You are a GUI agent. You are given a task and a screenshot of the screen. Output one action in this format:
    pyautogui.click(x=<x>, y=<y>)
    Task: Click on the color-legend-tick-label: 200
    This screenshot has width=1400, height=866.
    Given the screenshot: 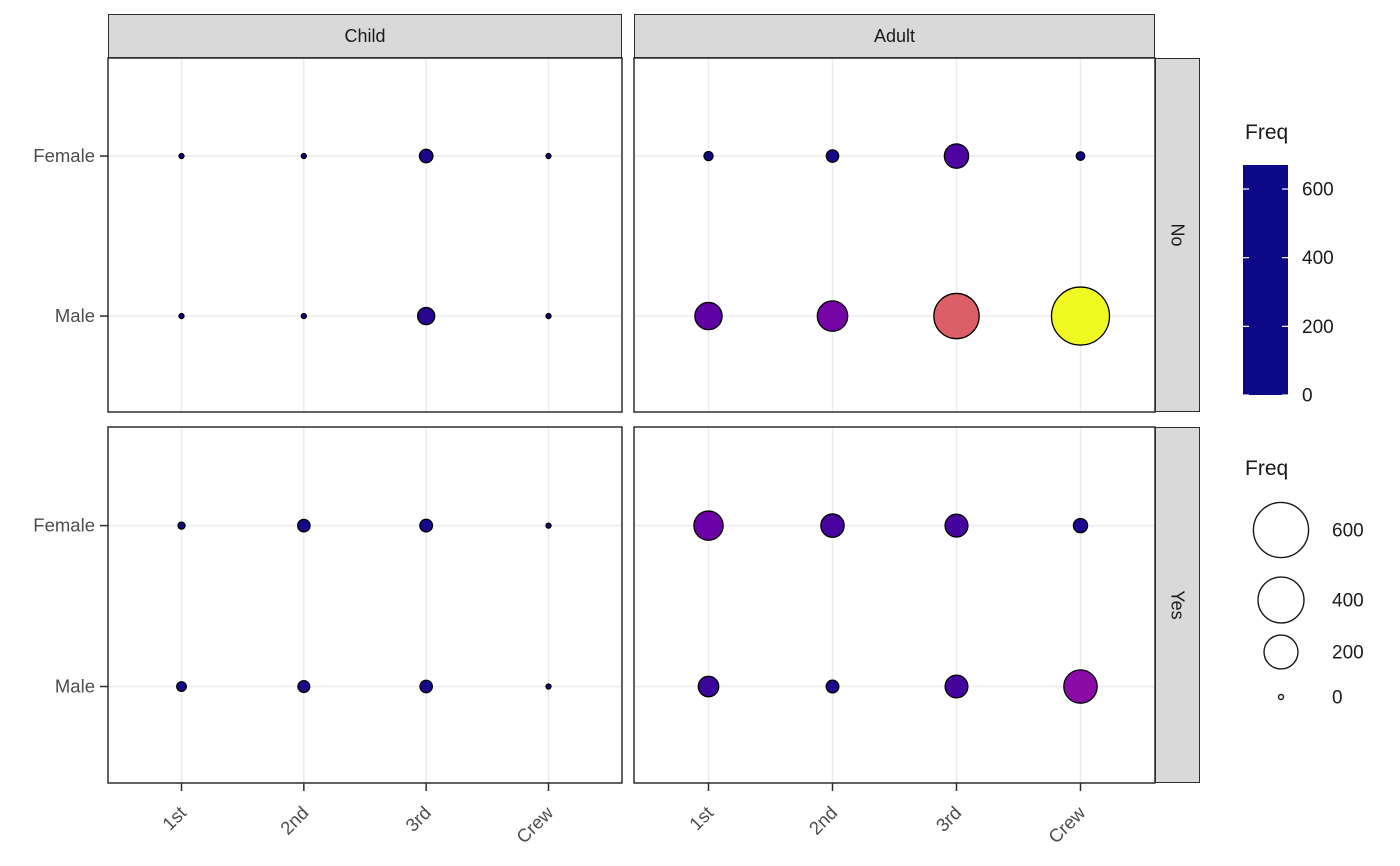 What is the action you would take?
    pyautogui.click(x=1318, y=327)
    